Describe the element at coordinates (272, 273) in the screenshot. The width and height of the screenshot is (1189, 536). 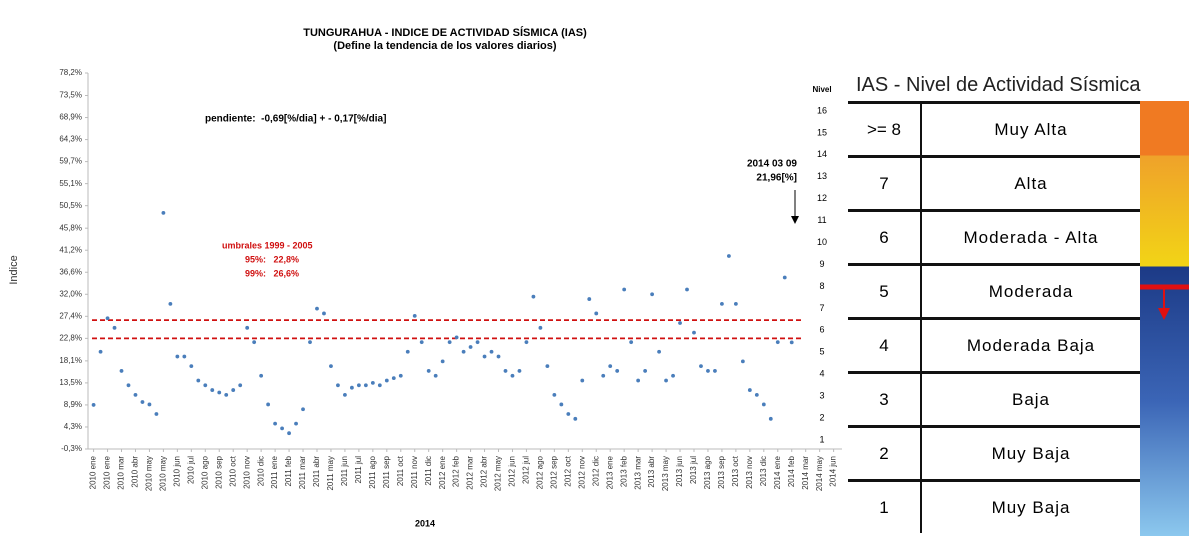
I see `threshold-label: 99%: 26,6%` at that location.